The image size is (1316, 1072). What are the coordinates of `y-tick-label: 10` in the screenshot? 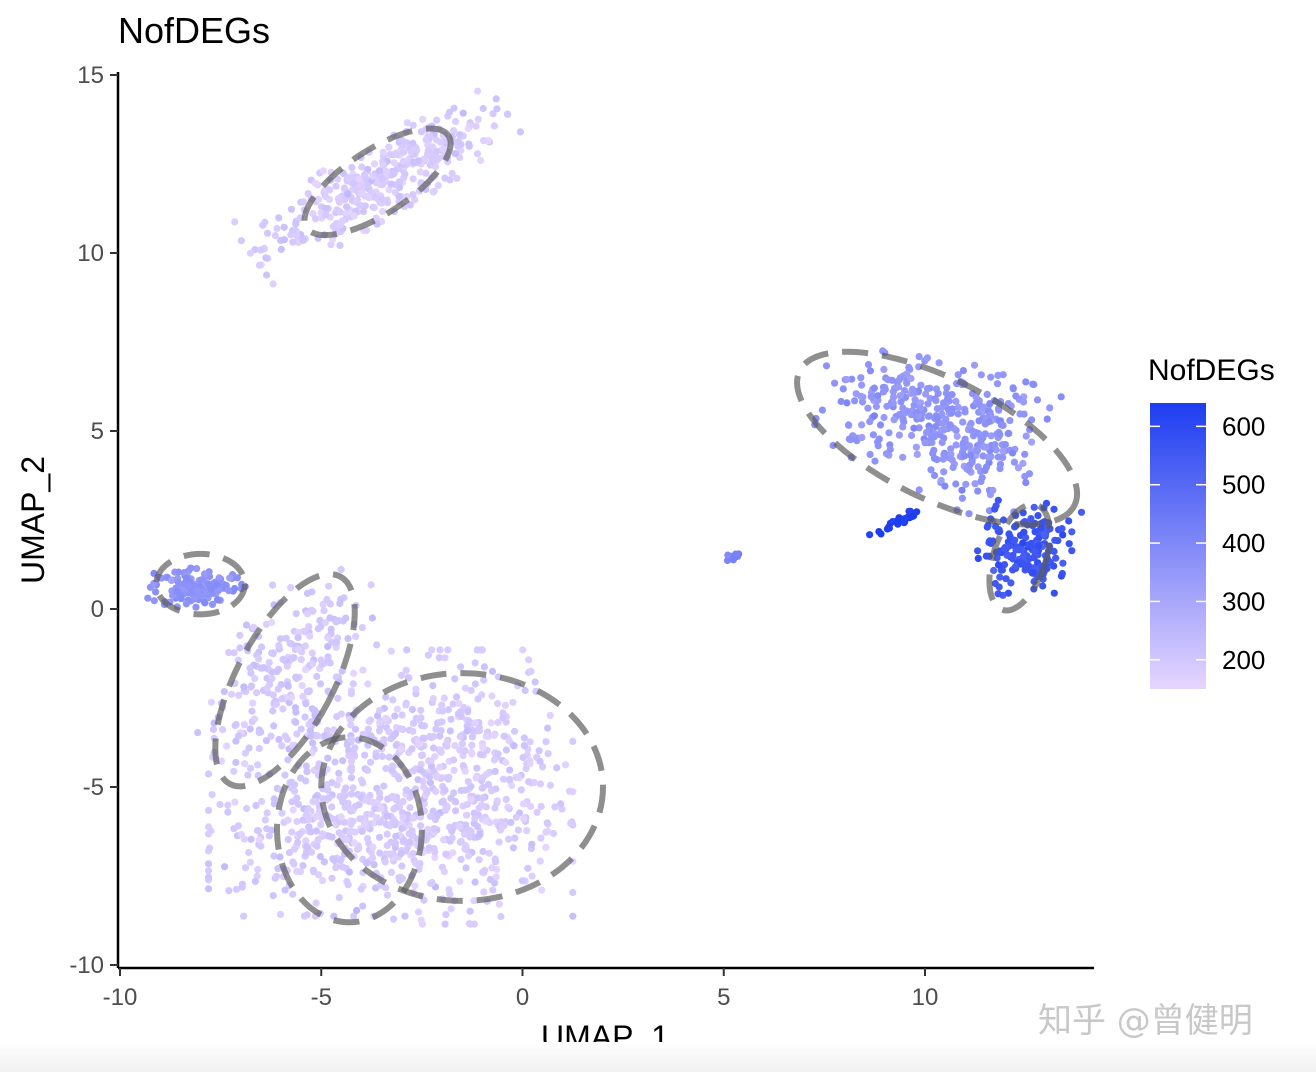 It's located at (90, 253).